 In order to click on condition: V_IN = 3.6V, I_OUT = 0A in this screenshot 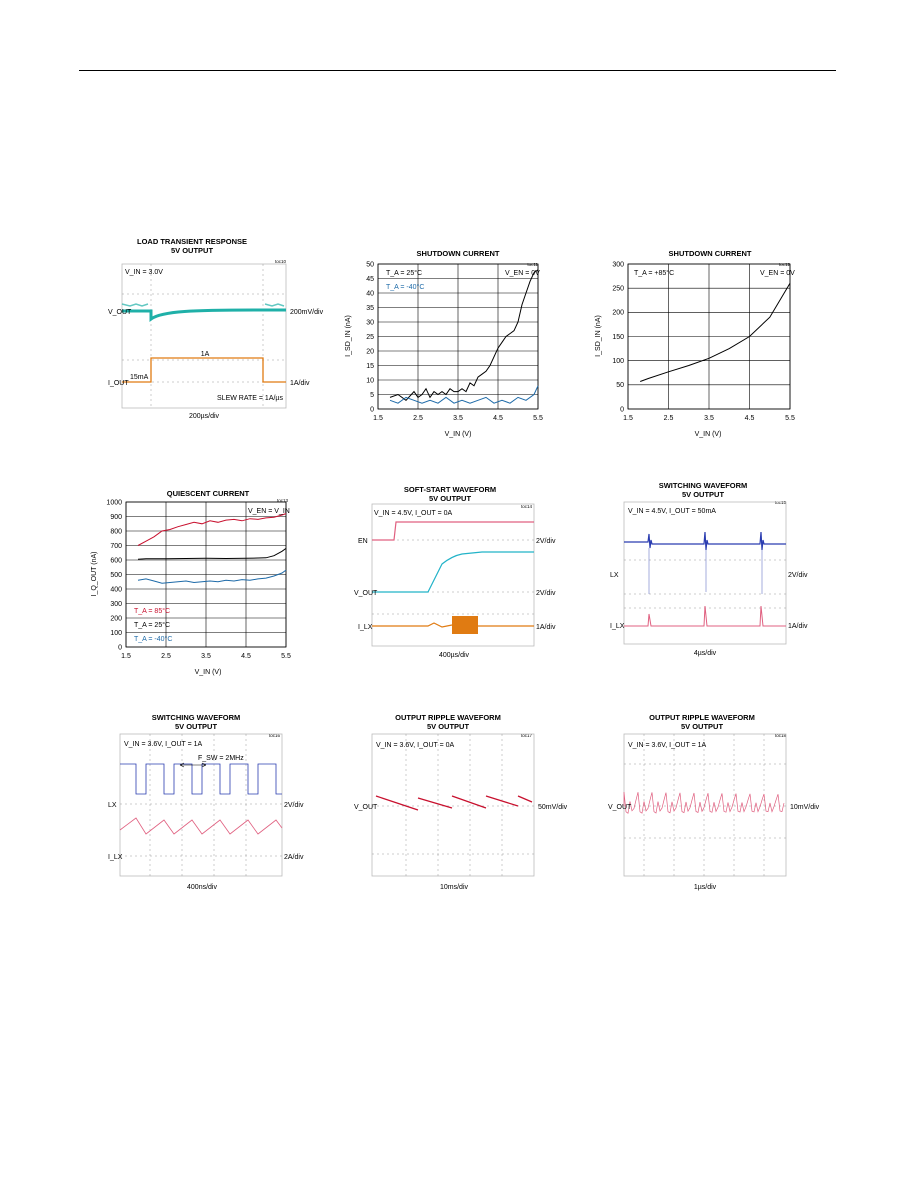, I will do `click(415, 745)`.